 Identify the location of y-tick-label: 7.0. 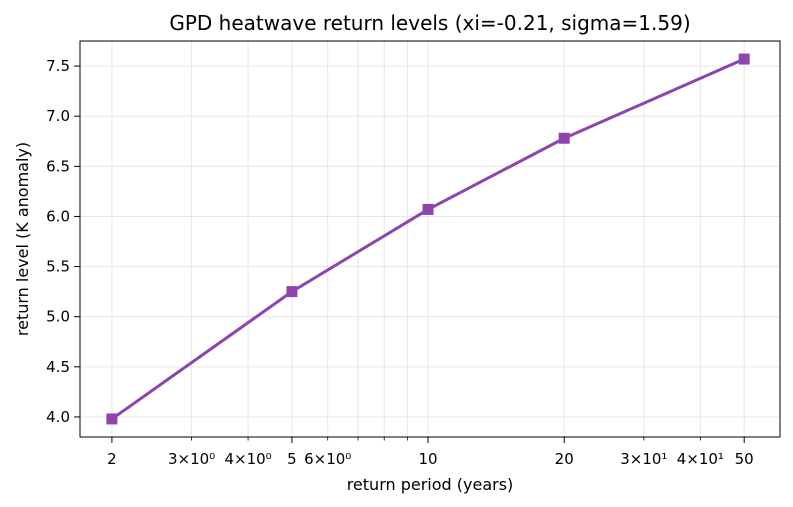
(58, 116).